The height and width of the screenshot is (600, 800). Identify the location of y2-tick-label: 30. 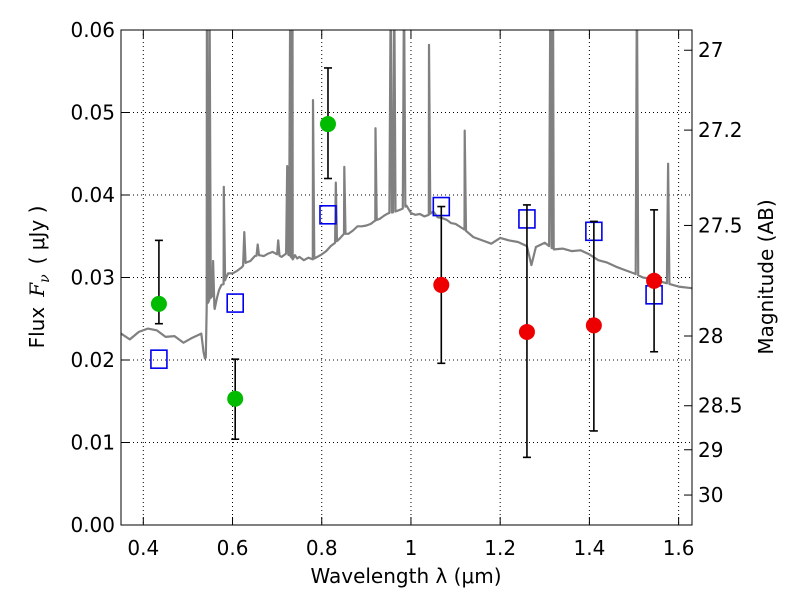
(710, 495).